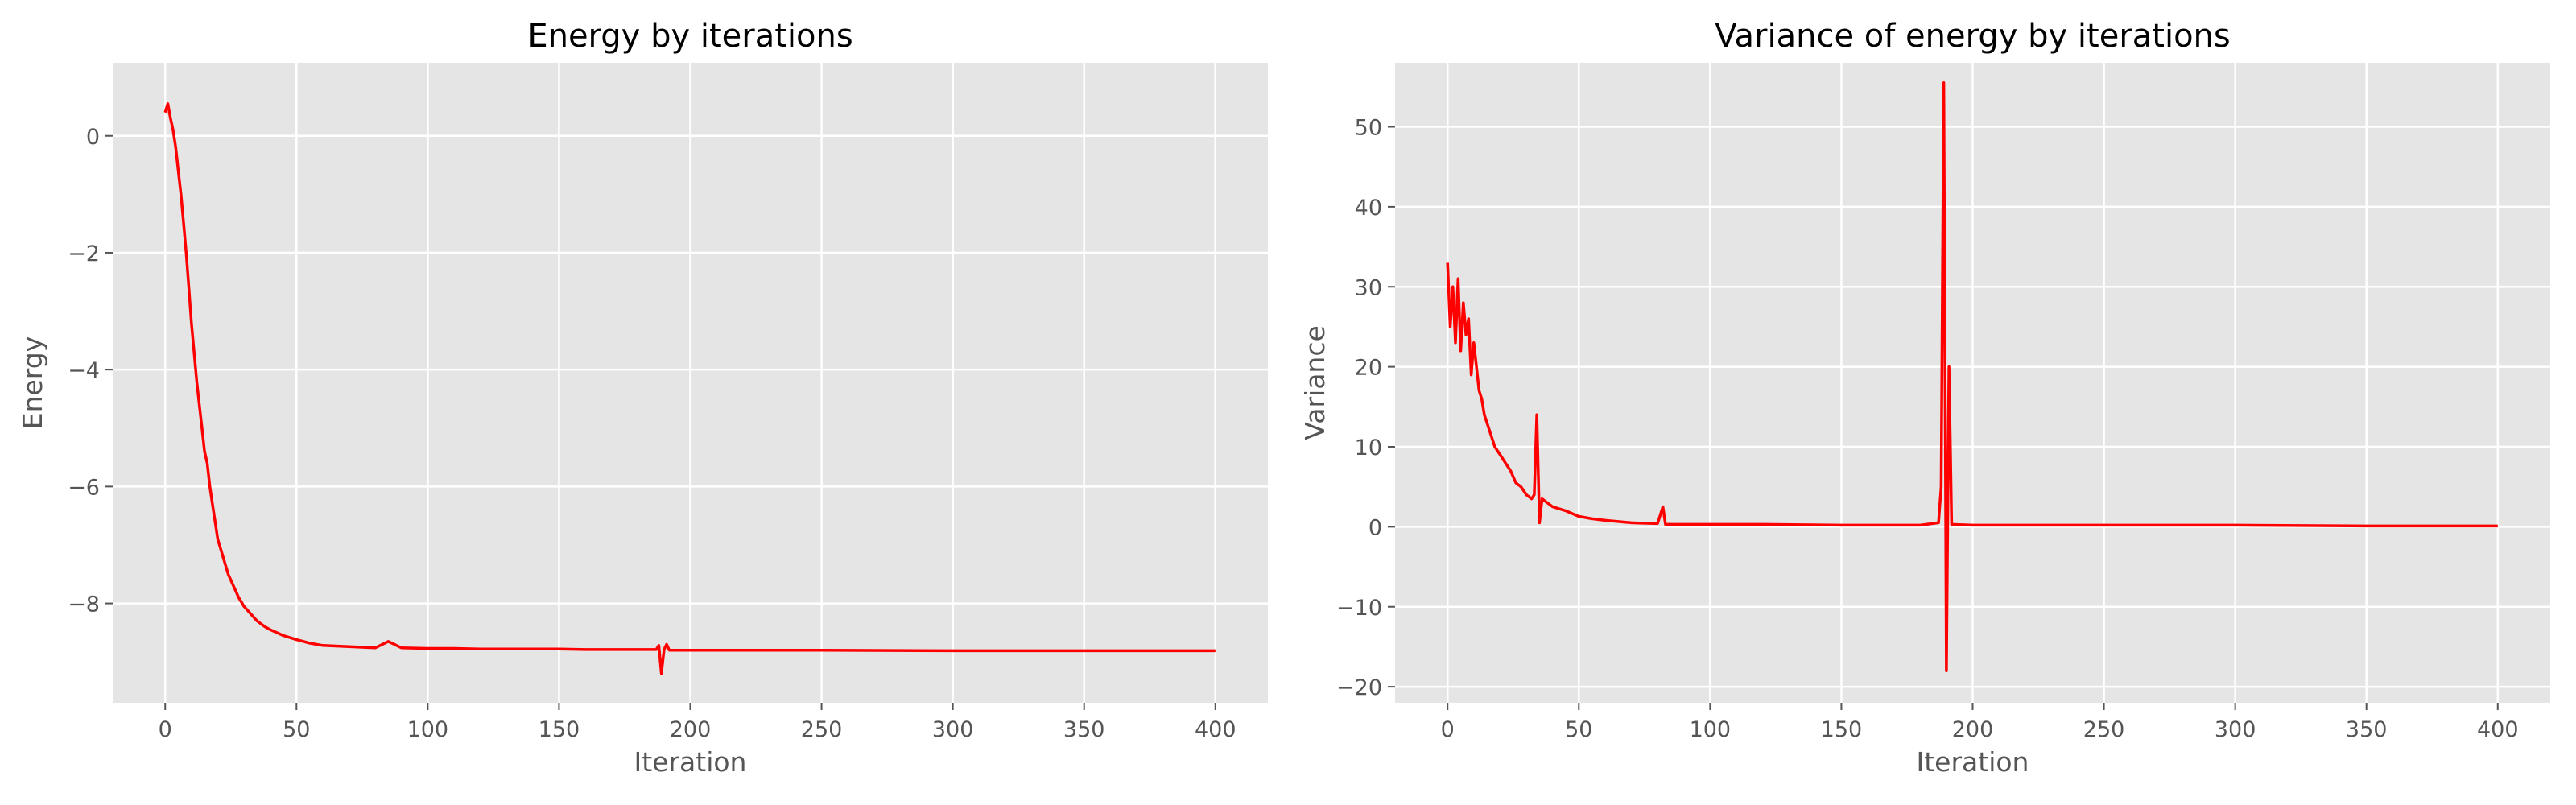  Describe the element at coordinates (1972, 36) in the screenshot. I see `variance-chart-title: Variance of energy by iterations` at that location.